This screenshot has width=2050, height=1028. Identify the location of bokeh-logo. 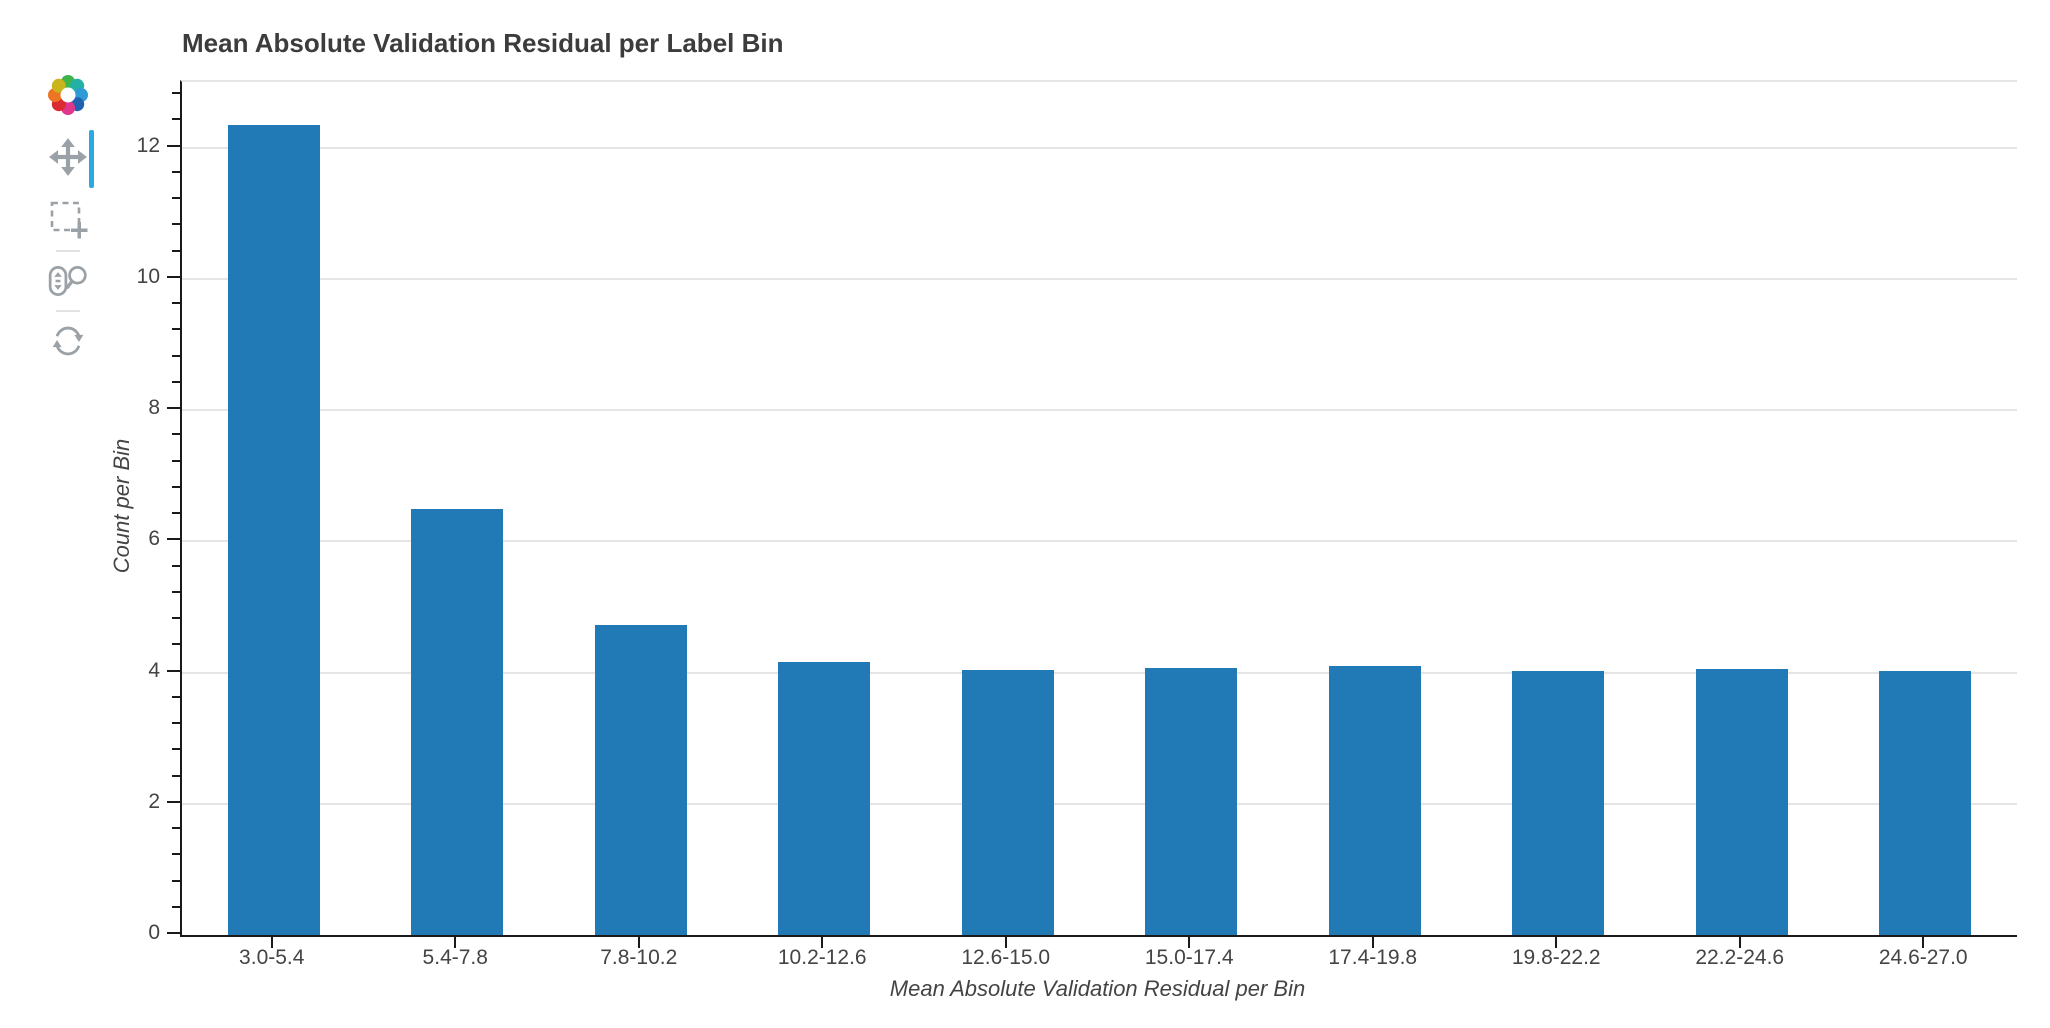
(68, 95).